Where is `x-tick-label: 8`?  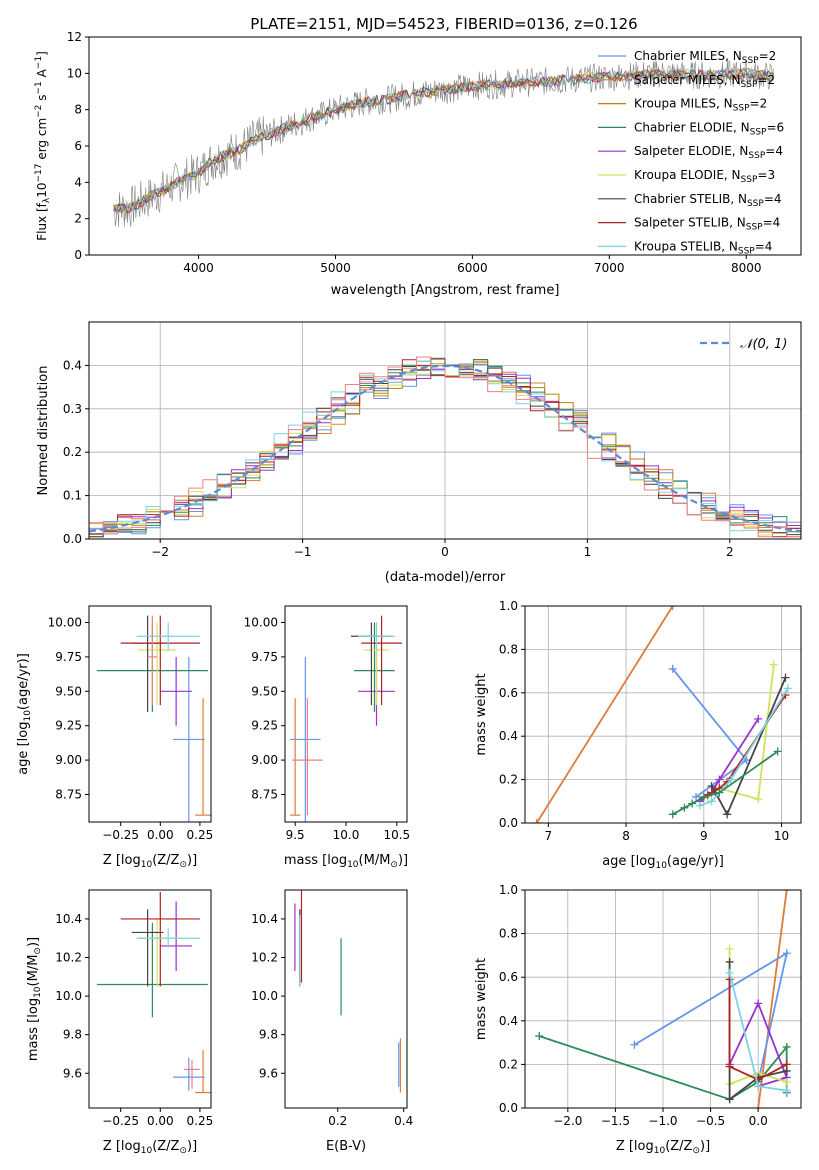 x-tick-label: 8 is located at coordinates (626, 836).